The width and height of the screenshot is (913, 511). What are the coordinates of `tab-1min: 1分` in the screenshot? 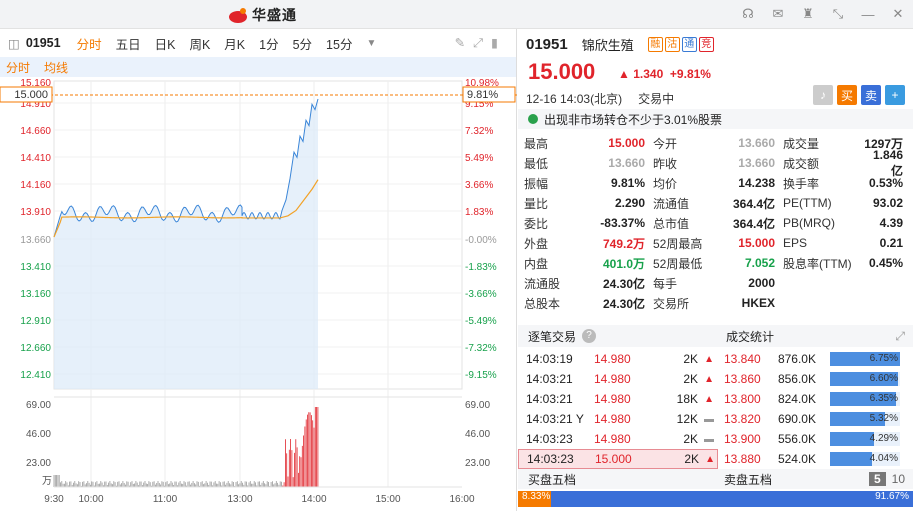 It's located at (269, 44).